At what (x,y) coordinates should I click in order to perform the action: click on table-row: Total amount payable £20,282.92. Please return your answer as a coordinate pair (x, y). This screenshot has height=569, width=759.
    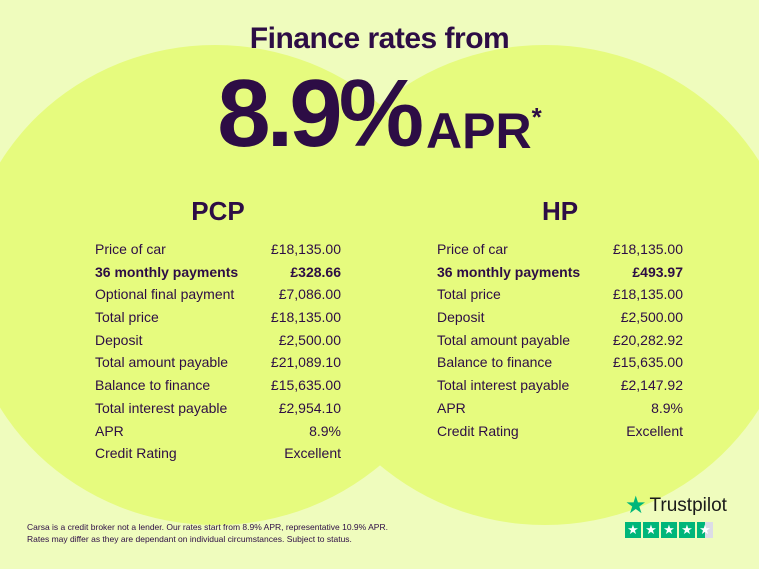
    Looking at the image, I should click on (560, 340).